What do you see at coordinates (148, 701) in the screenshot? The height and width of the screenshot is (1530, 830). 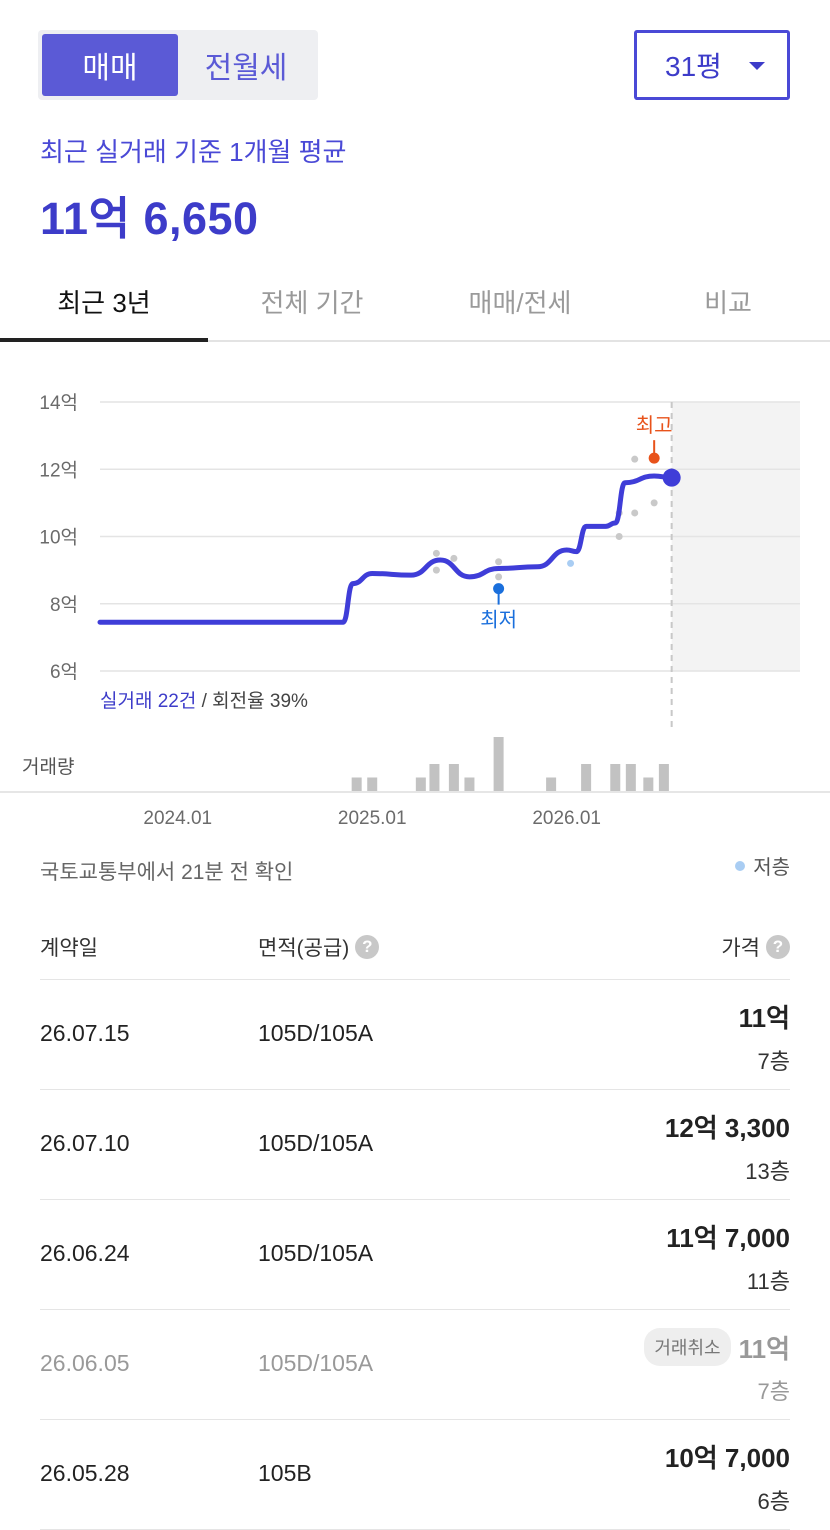 I see `trade-count: 실거래 22건` at bounding box center [148, 701].